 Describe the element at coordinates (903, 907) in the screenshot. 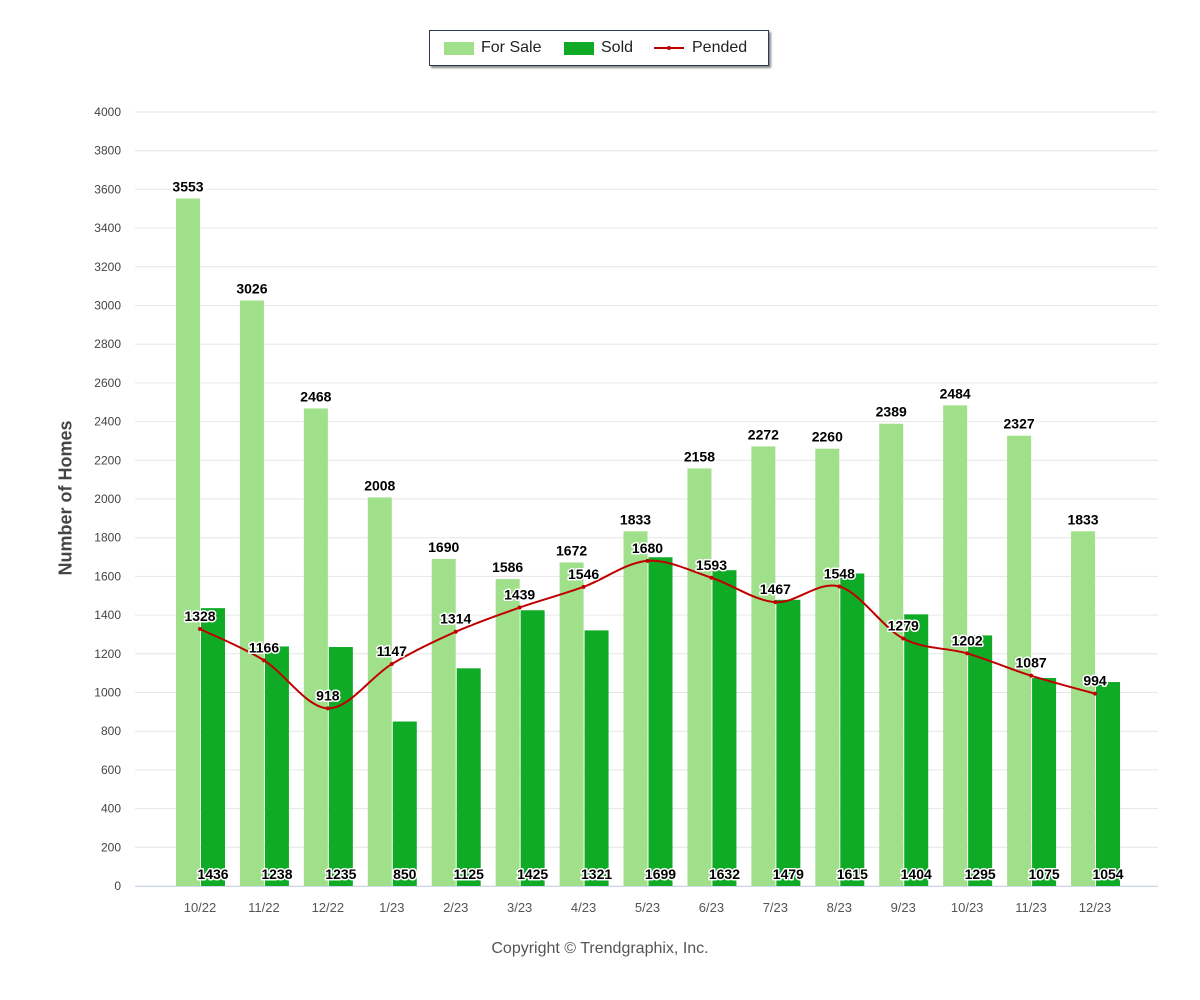

I see `x-tick-label: 9/23` at that location.